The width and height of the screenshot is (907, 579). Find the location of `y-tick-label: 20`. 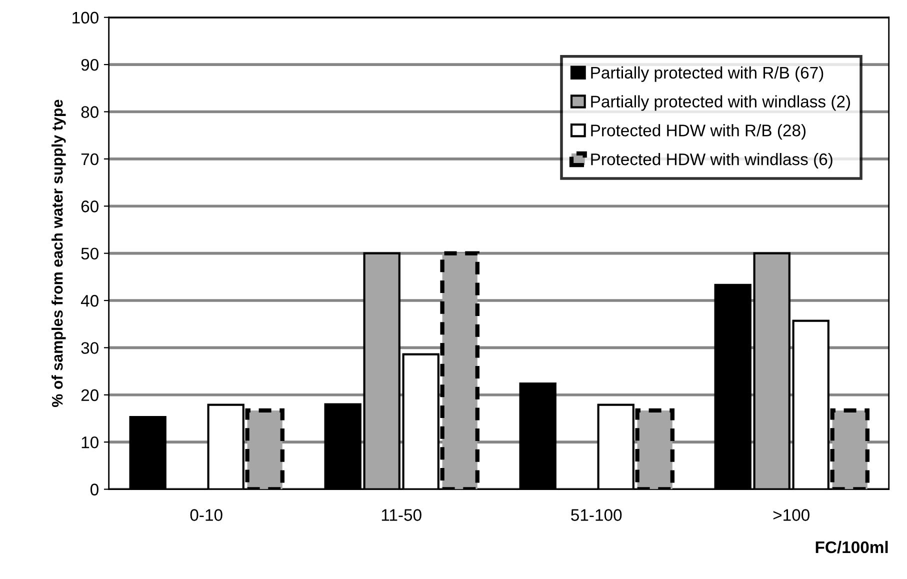

y-tick-label: 20 is located at coordinates (89, 395).